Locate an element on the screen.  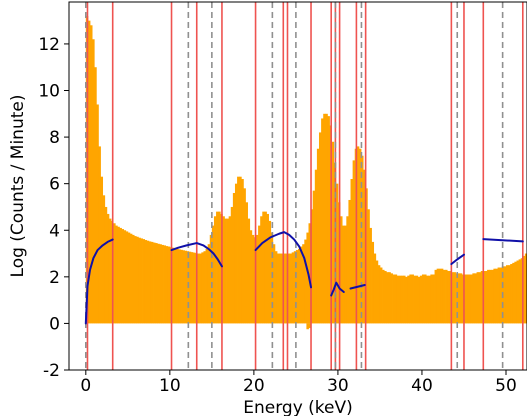
x-tick-label: 40 is located at coordinates (422, 386).